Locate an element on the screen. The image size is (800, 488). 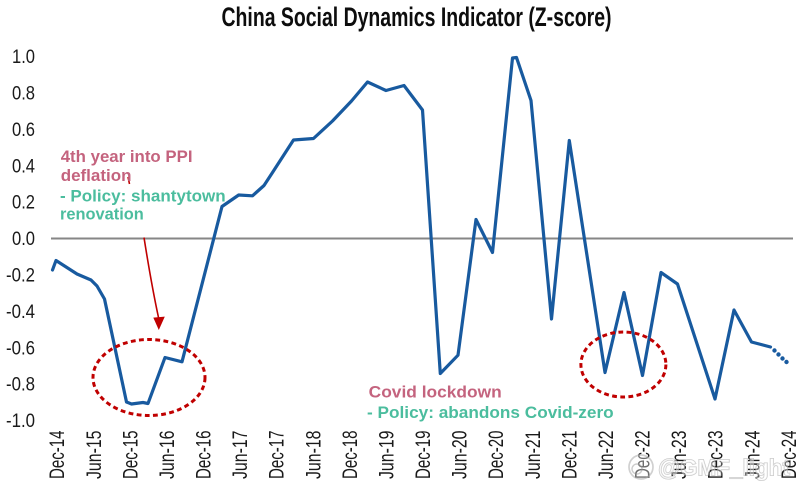
svg-text: Dec-16 is located at coordinates (204, 455).